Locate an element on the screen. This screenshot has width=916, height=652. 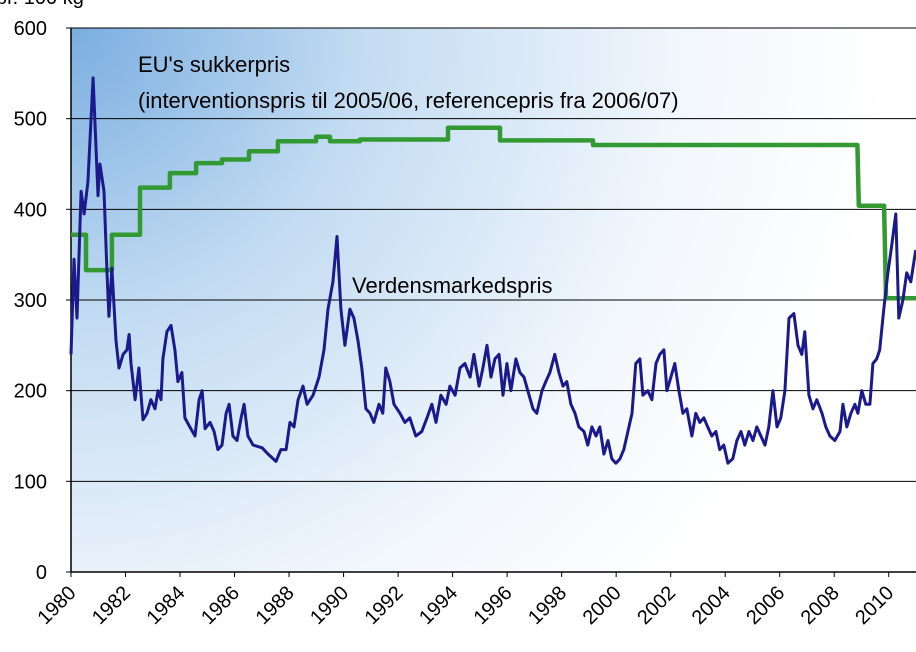
x-tick-label: 2004 is located at coordinates (711, 605).